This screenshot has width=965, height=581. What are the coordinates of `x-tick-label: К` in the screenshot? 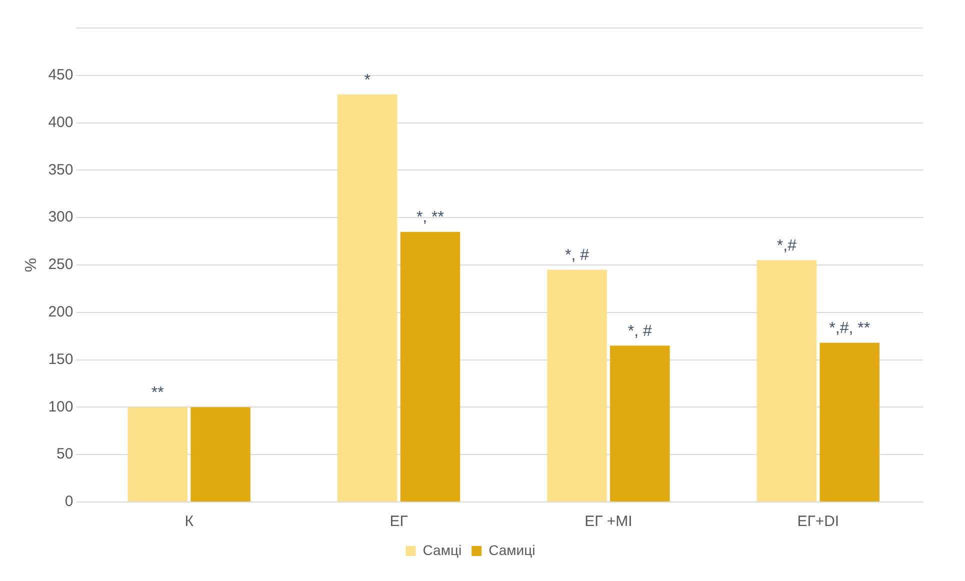 It's located at (189, 521).